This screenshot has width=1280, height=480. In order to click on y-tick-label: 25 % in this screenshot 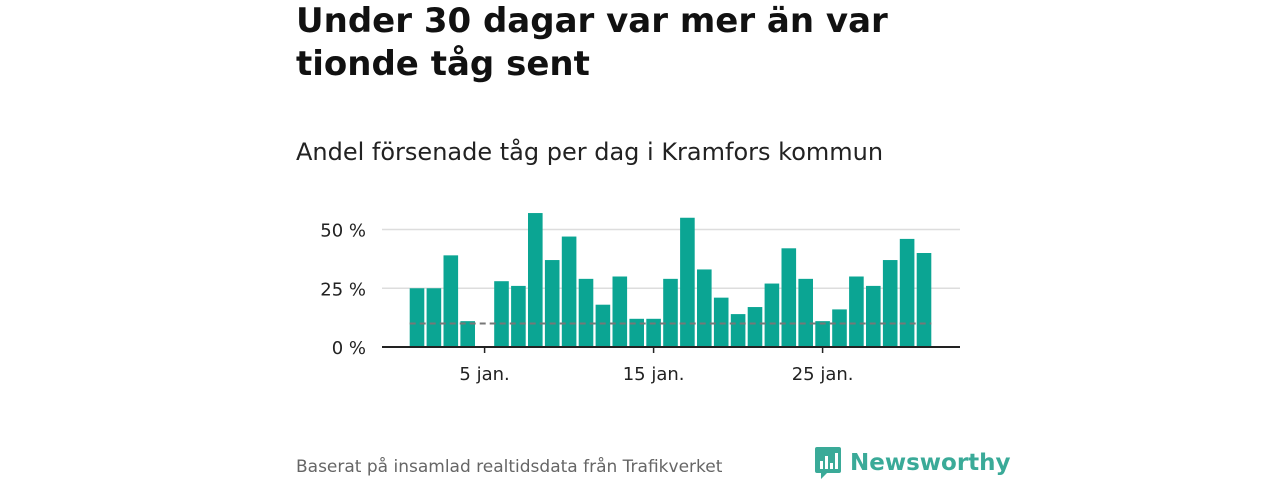, I will do `click(343, 289)`.